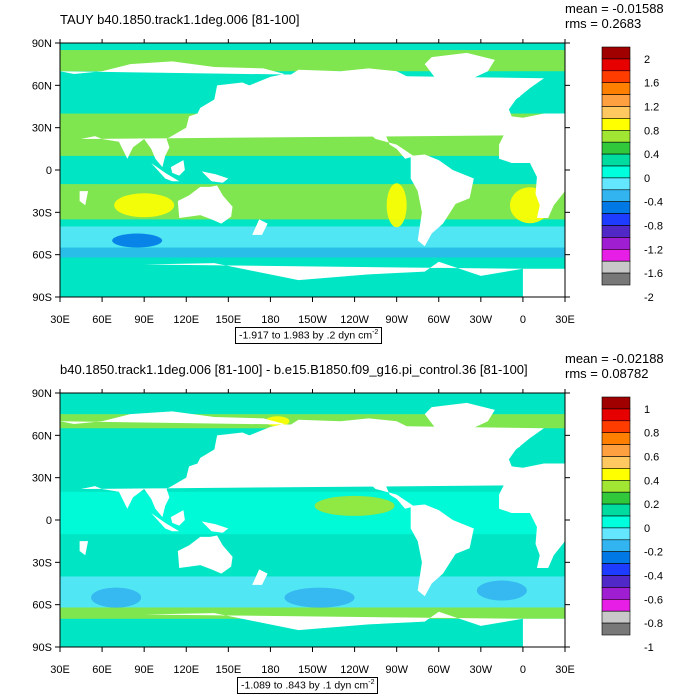 This screenshot has height=700, width=700. Describe the element at coordinates (481, 670) in the screenshot. I see `lon-tick-label: 30W` at that location.